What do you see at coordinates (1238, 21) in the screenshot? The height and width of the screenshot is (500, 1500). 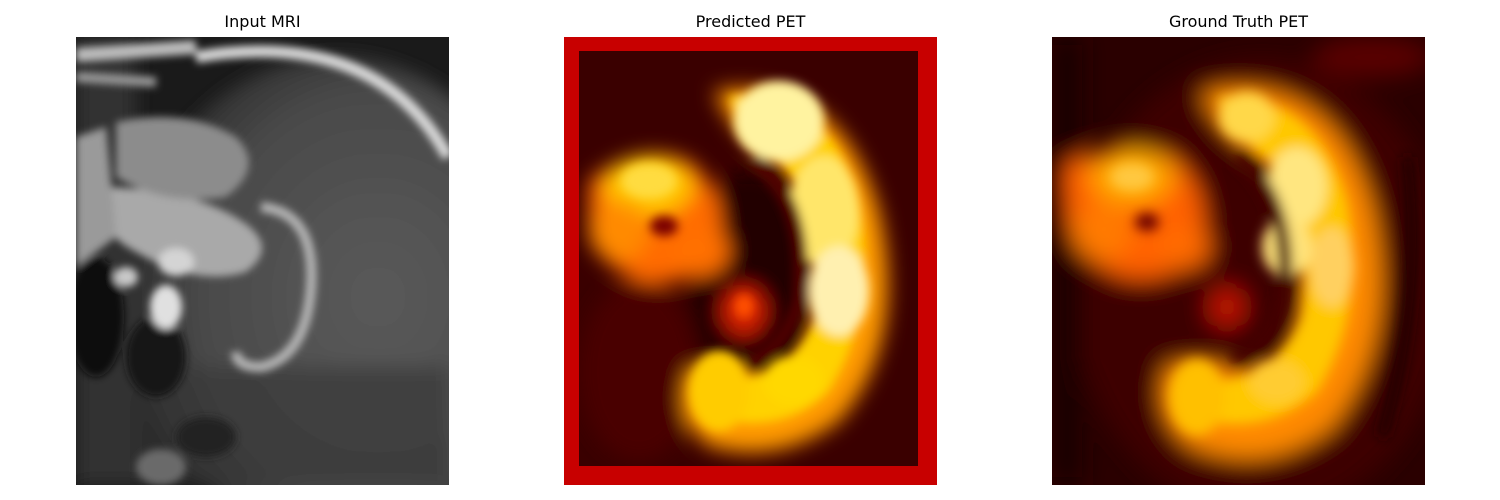 I see `panel-title: Ground Truth PET` at bounding box center [1238, 21].